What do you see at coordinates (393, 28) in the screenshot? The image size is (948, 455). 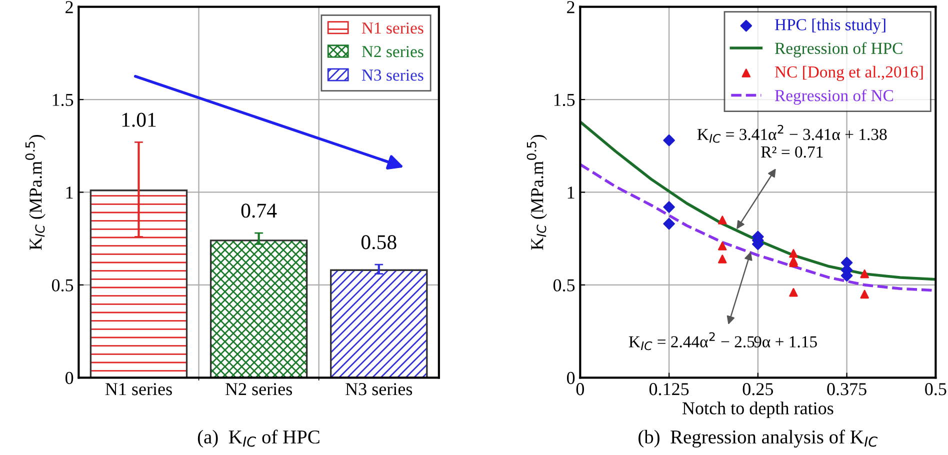 I see `legend-label: N1 series` at bounding box center [393, 28].